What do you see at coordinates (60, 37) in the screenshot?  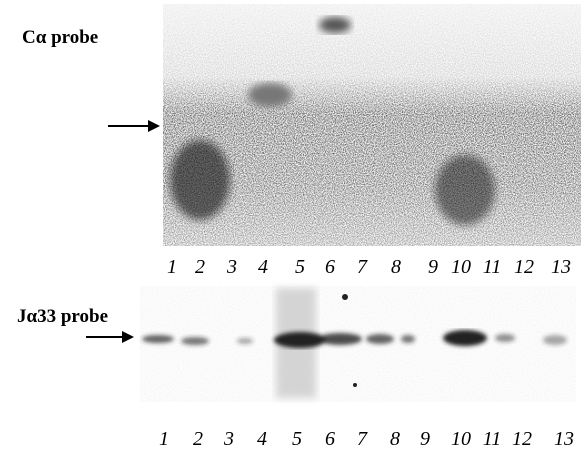 I see `probe-label: Cα probe` at bounding box center [60, 37].